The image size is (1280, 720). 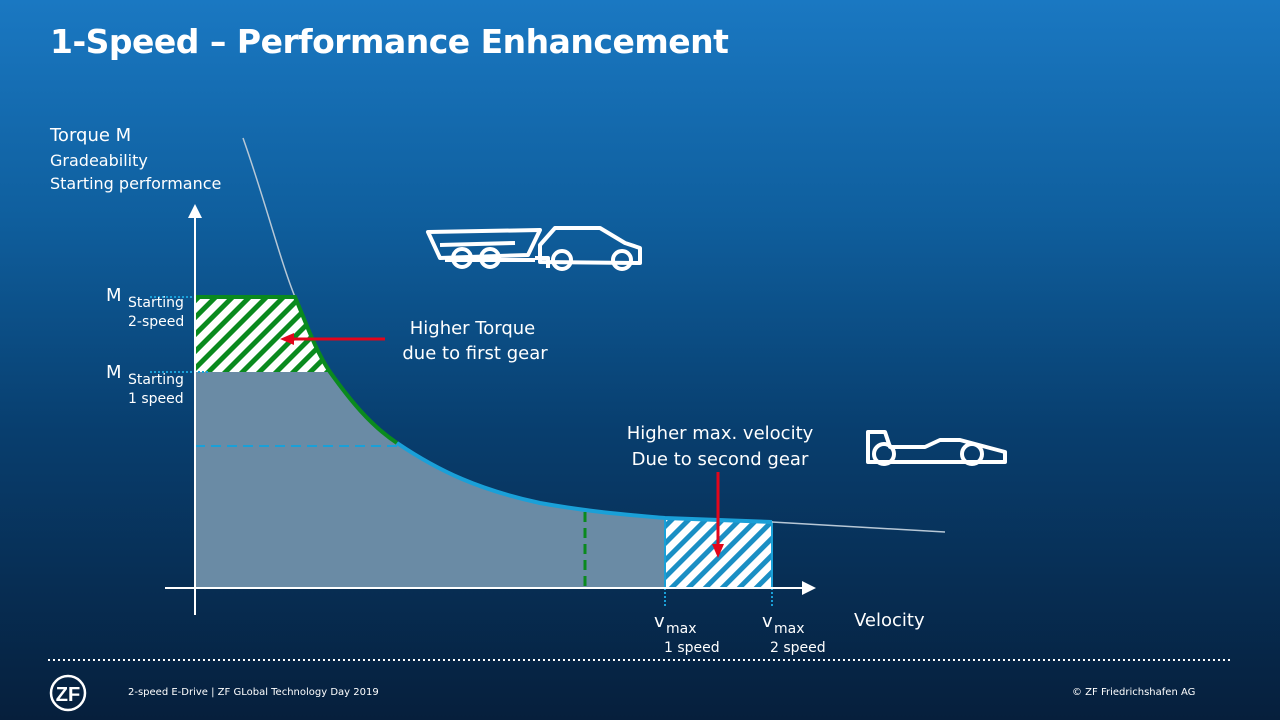 What do you see at coordinates (659, 621) in the screenshot?
I see `vmax-1-label: v` at bounding box center [659, 621].